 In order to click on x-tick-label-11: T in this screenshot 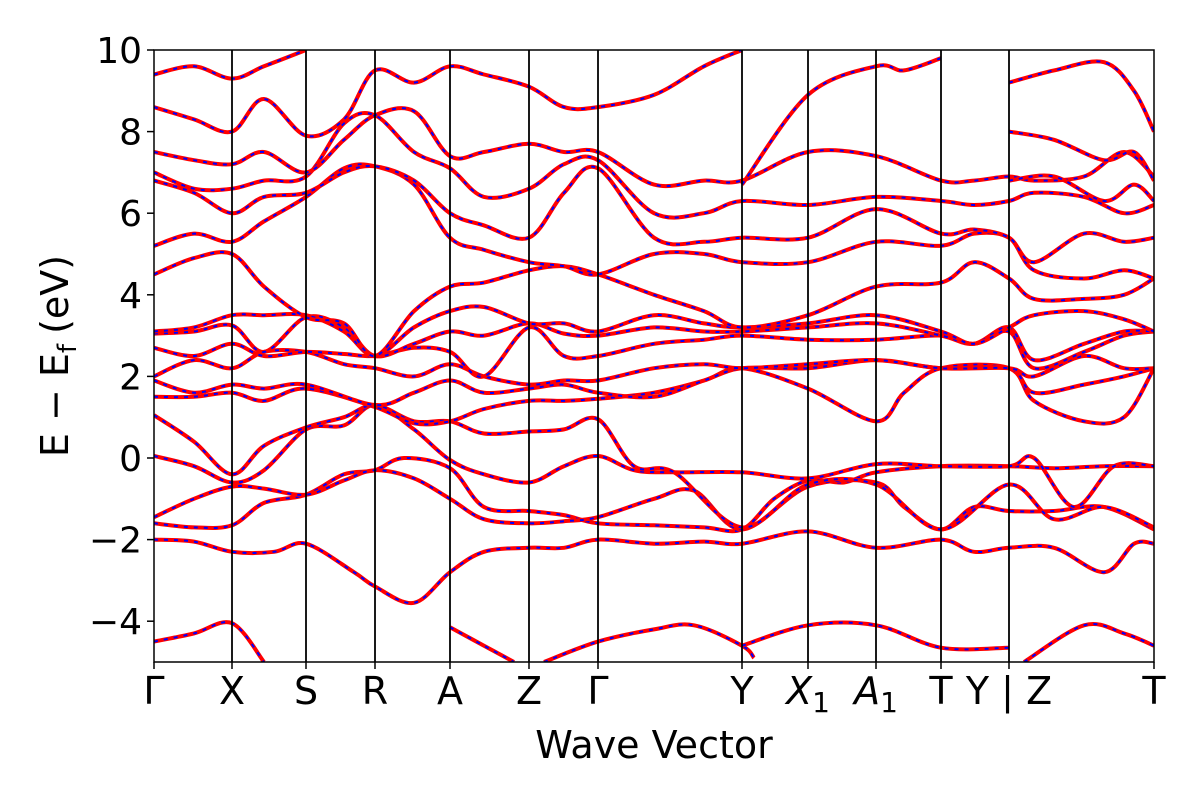, I will do `click(940, 691)`.